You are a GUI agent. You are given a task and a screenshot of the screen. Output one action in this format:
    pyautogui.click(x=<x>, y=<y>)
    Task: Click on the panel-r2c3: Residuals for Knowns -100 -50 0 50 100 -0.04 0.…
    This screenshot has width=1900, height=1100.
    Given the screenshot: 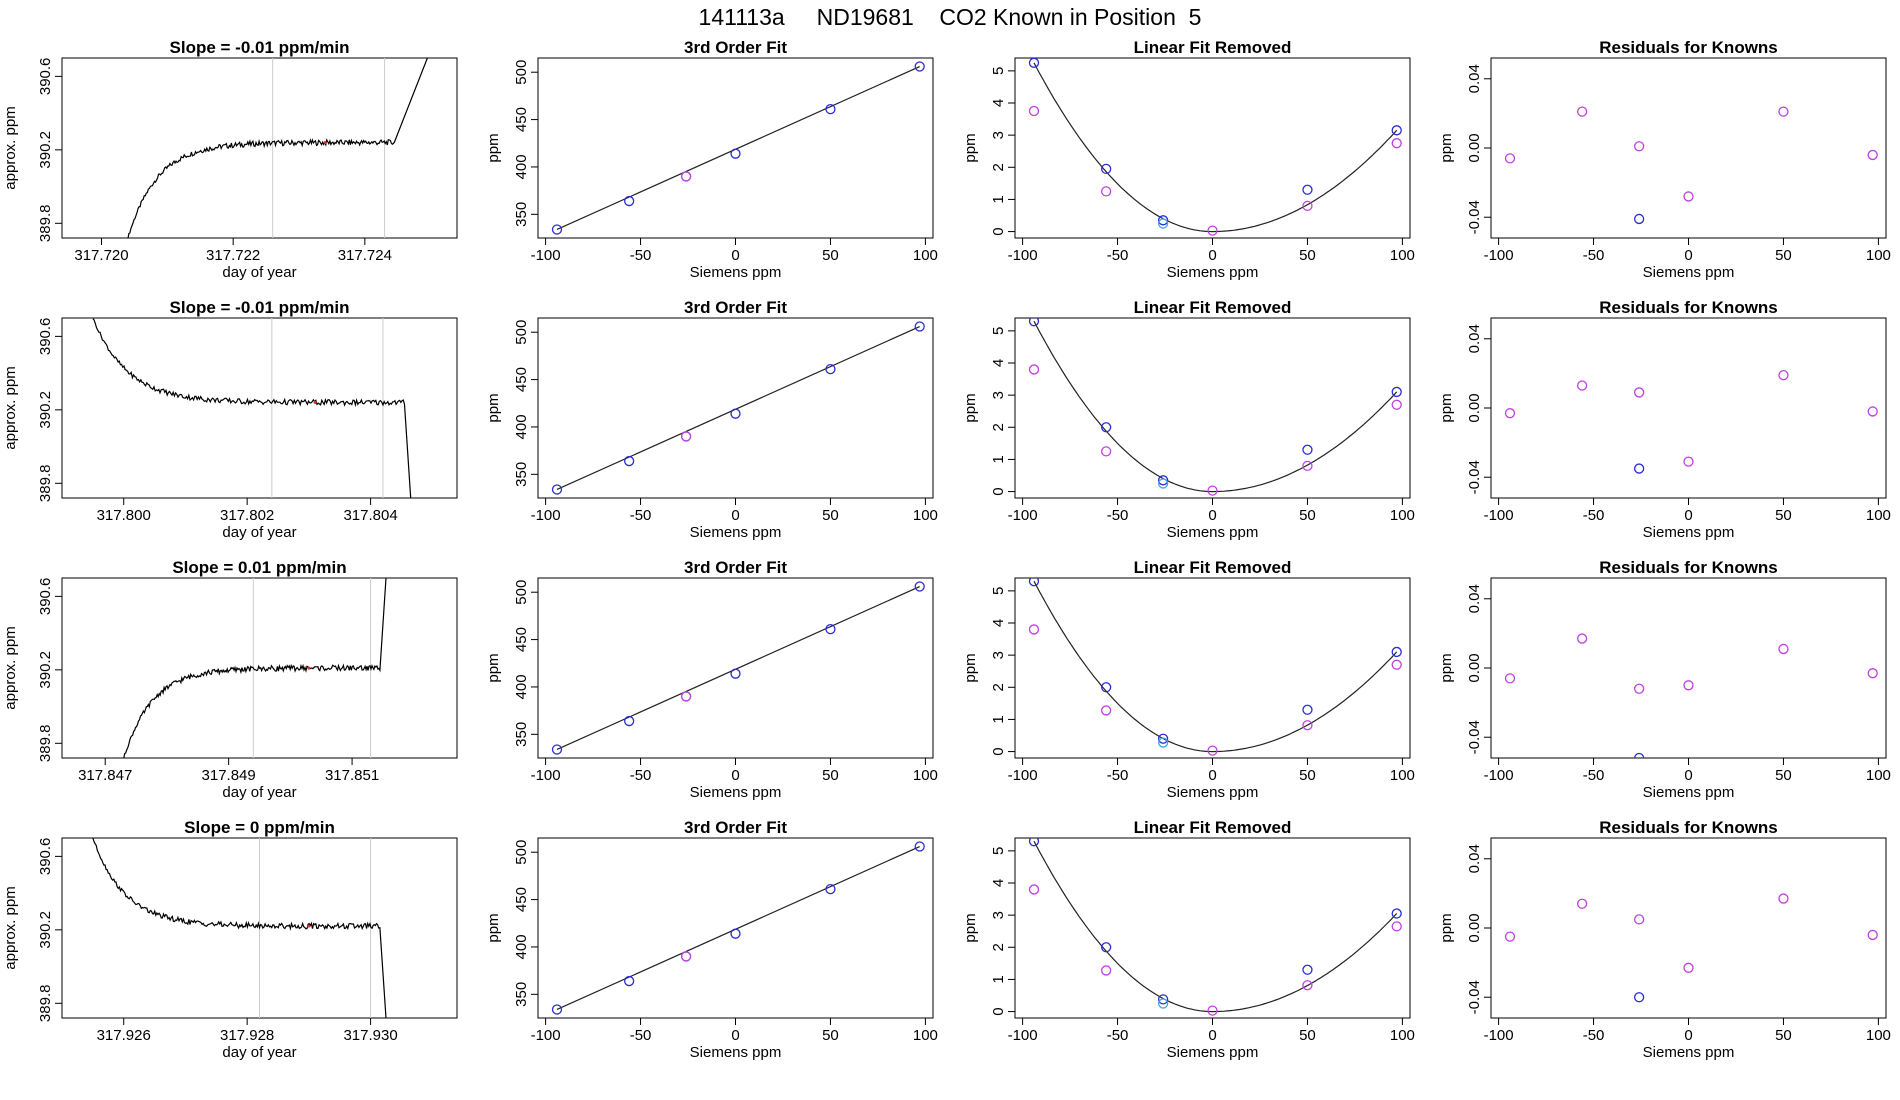 What is the action you would take?
    pyautogui.click(x=1664, y=679)
    